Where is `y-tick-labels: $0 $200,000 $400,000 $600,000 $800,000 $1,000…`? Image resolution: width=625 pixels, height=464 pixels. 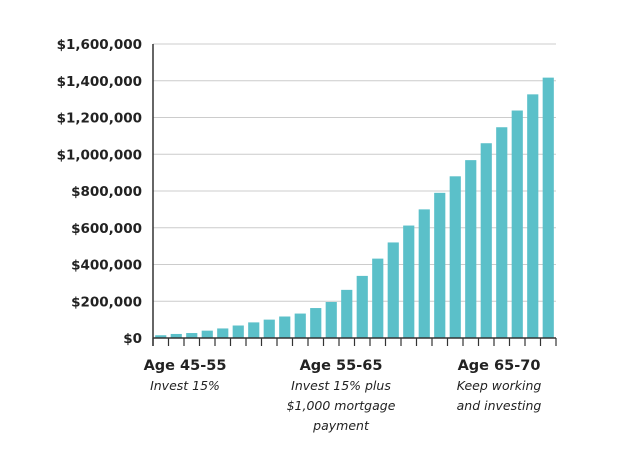
y-tick-labels: $0 $200,000 $400,000 $600,000 $800,000 $1,000… is located at coordinates (99, 192).